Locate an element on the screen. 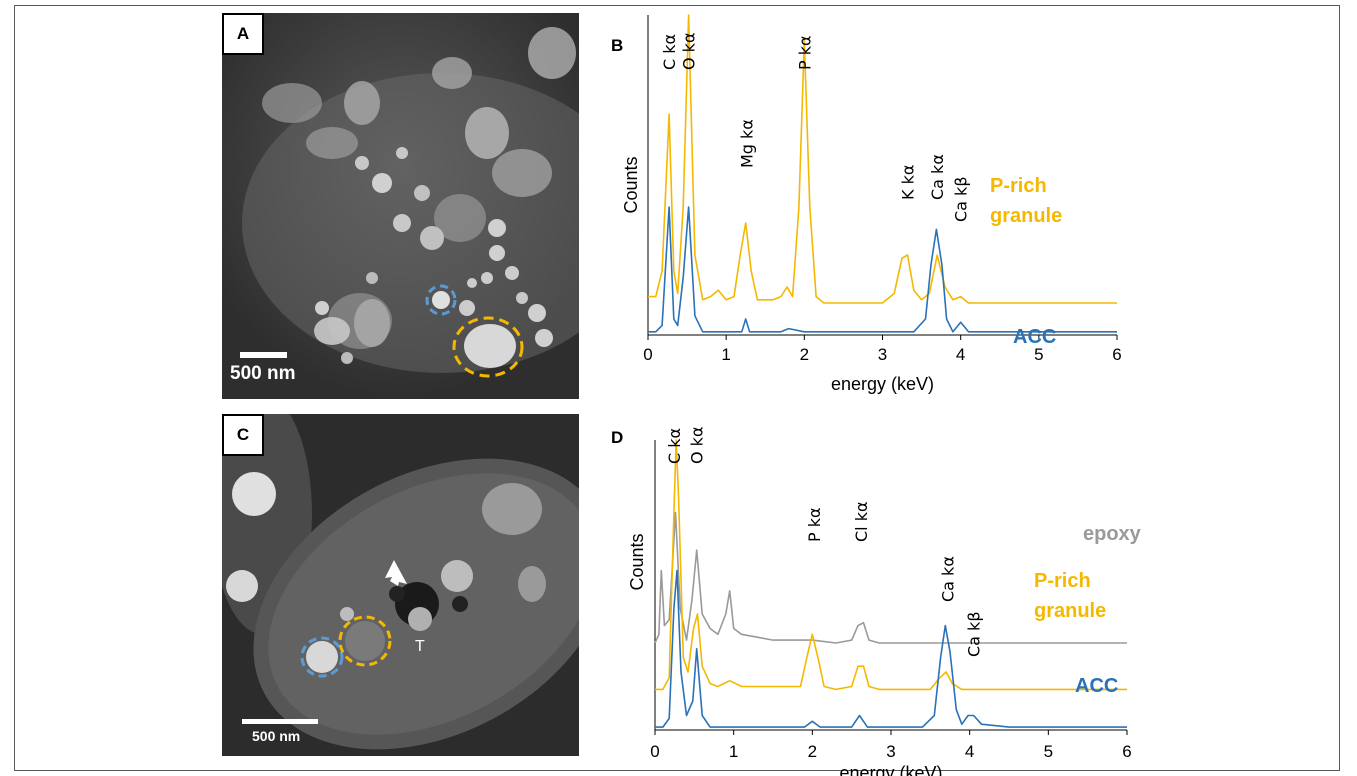 The height and width of the screenshot is (776, 1357). panel-d-label: D is located at coordinates (617, 437).